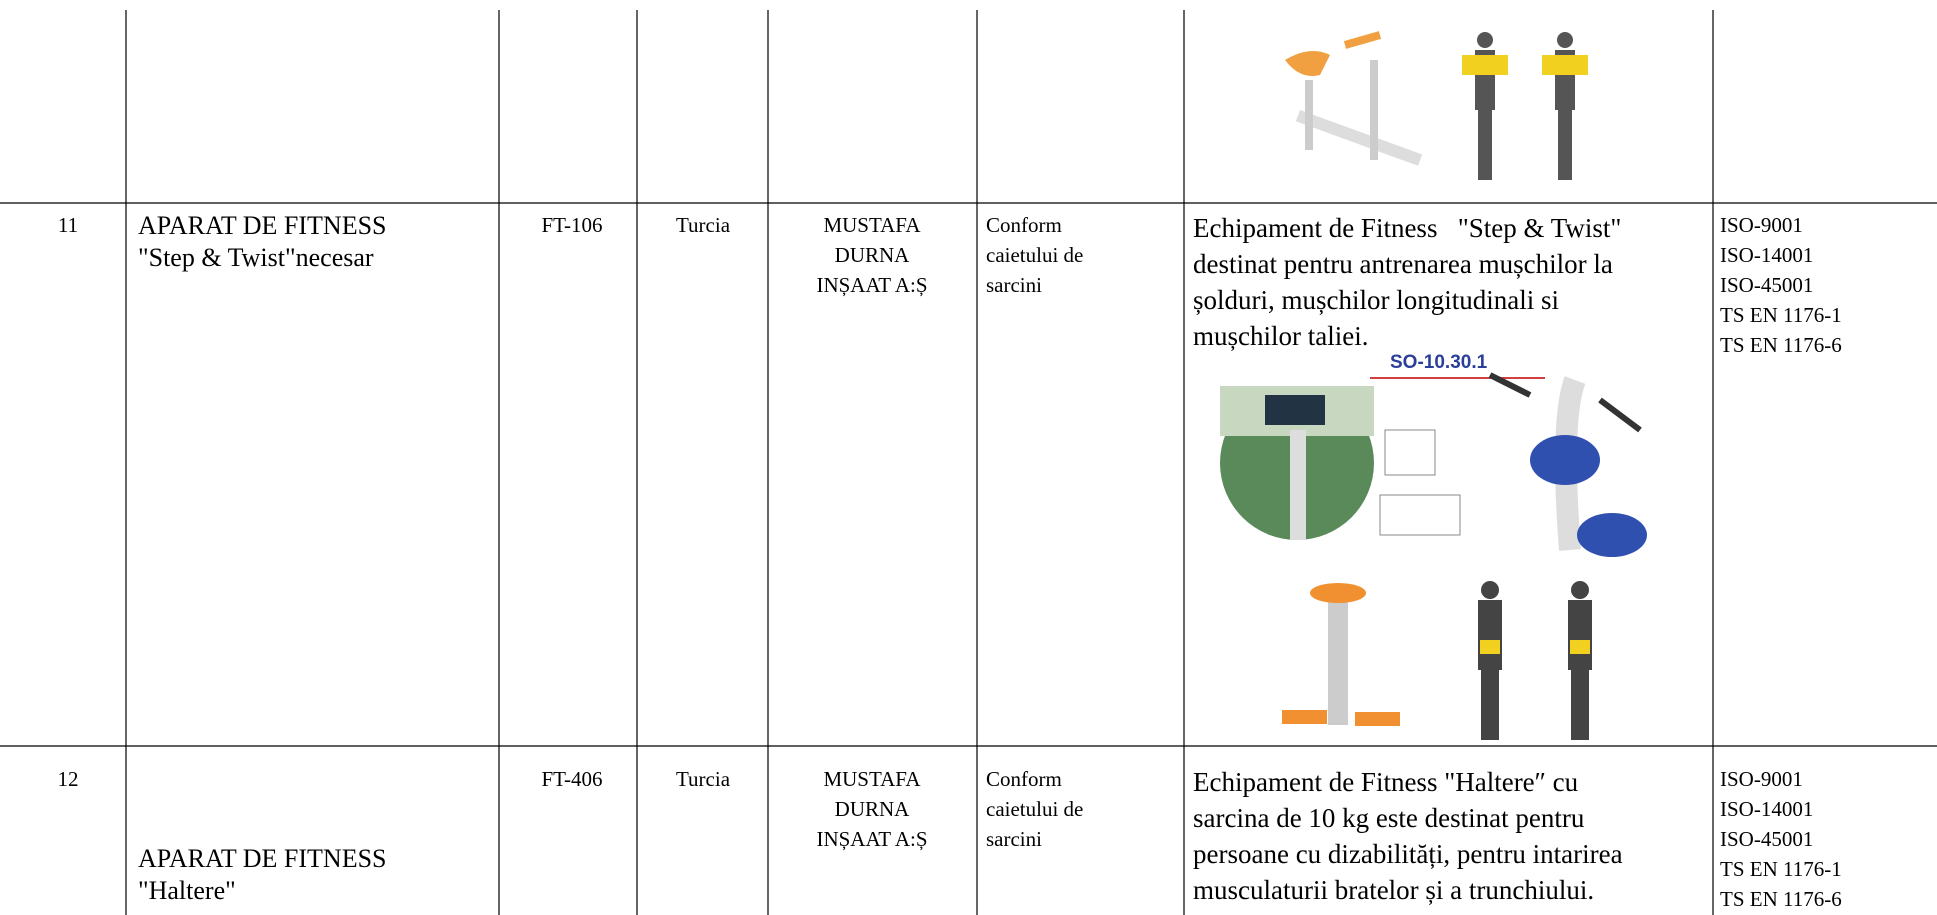  I want to click on row-number: 11, so click(68, 225).